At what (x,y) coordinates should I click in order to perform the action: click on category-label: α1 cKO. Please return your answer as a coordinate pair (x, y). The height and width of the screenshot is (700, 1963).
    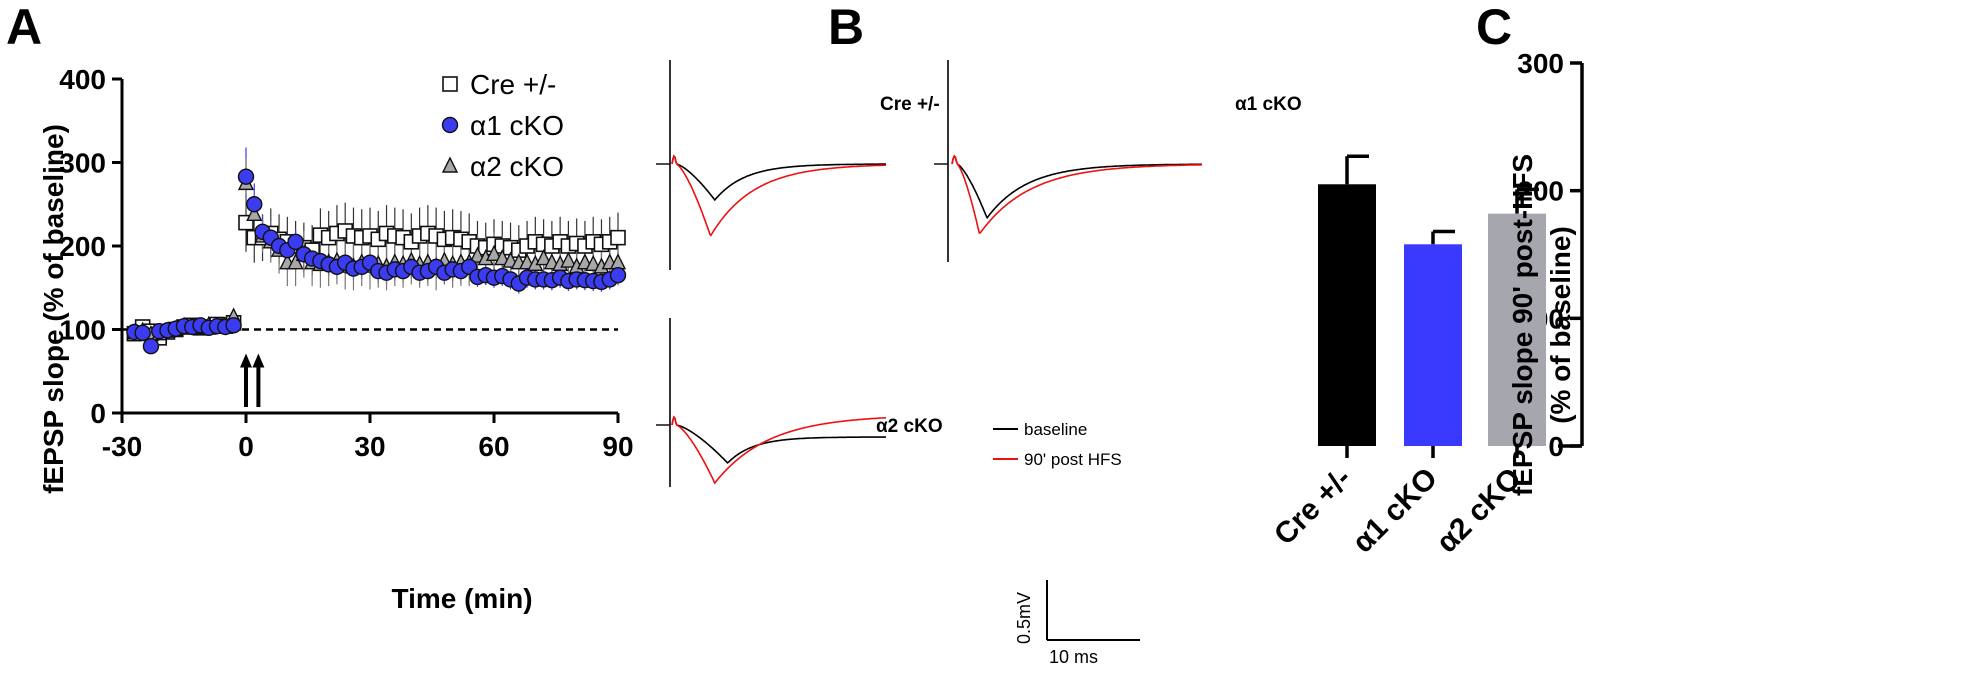
    Looking at the image, I should click on (1395, 511).